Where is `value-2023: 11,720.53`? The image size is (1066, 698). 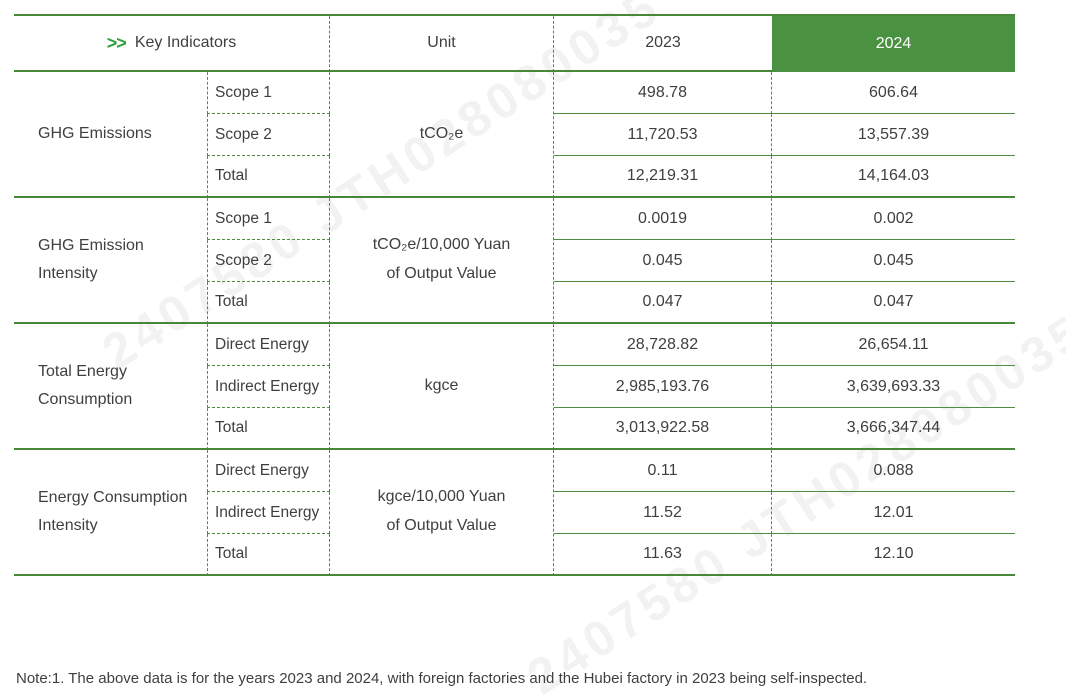
value-2023: 11,720.53 is located at coordinates (663, 135).